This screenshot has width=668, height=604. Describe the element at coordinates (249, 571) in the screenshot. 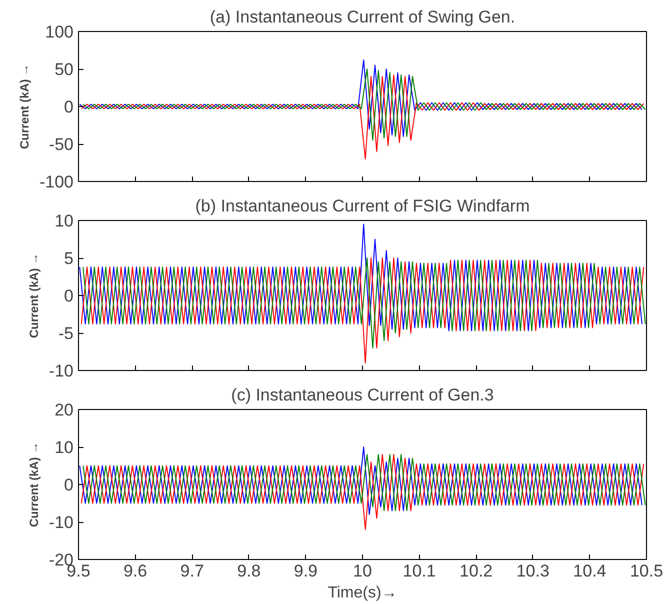

I see `x-tick-label: 9.8` at that location.